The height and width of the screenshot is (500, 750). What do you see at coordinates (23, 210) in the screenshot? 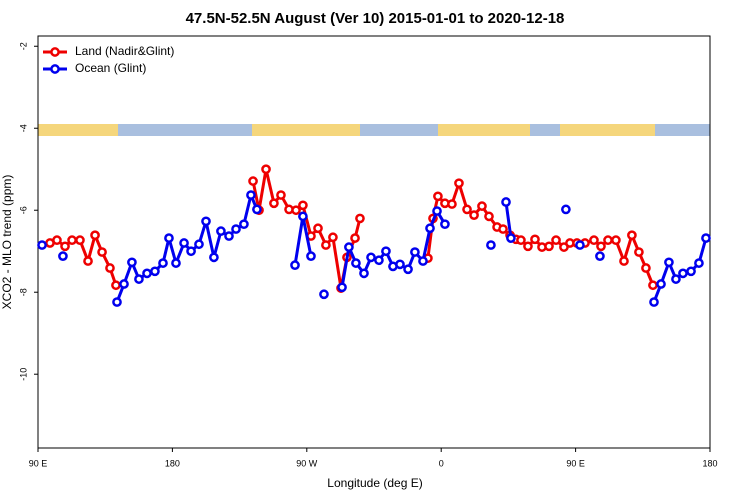
I see `y-tick-label: -6` at bounding box center [23, 210].